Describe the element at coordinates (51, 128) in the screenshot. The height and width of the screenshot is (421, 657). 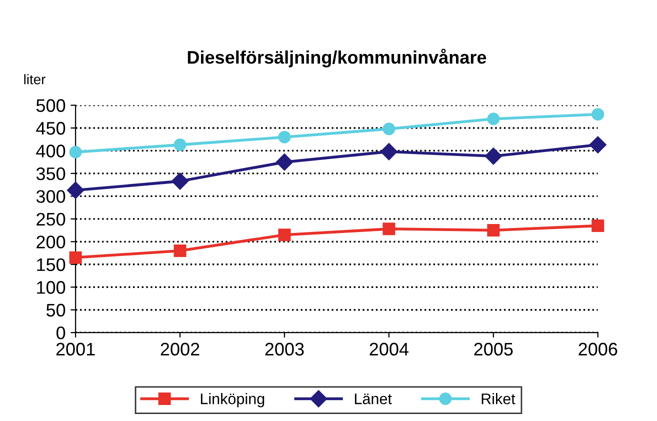
I see `y-tick-label: 450` at that location.